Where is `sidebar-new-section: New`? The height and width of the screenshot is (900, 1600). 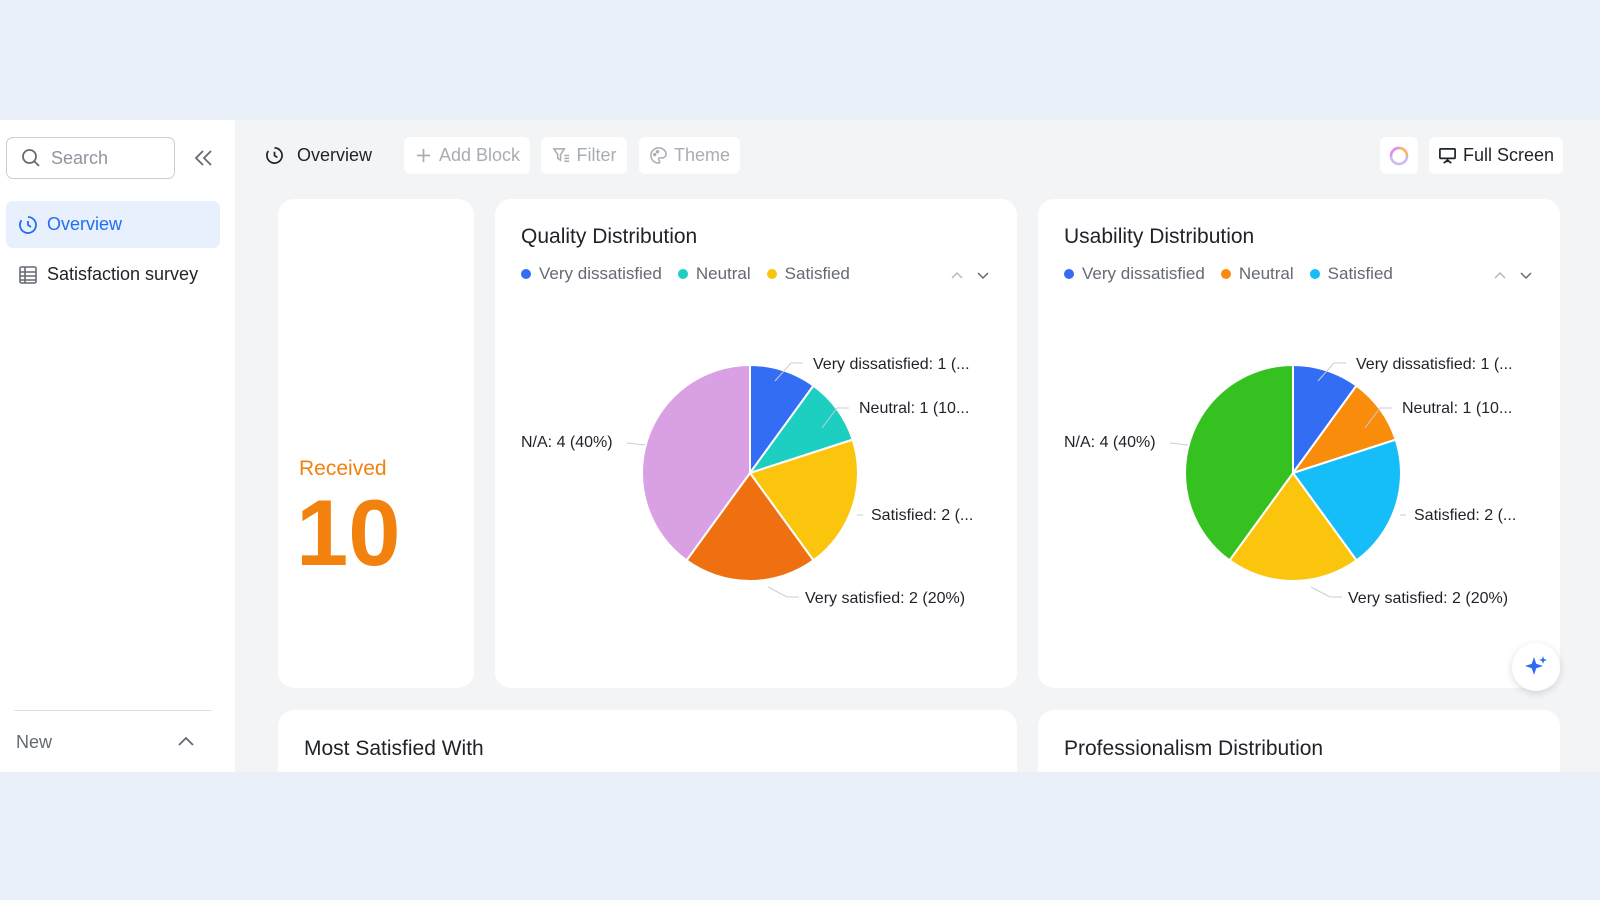 sidebar-new-section: New is located at coordinates (106, 742).